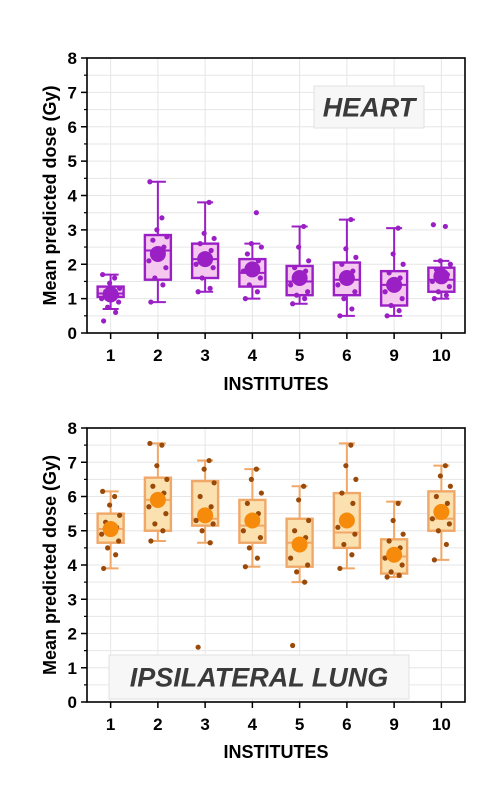  I want to click on heart-x-axis-title: INSTITUTES, so click(275, 384).